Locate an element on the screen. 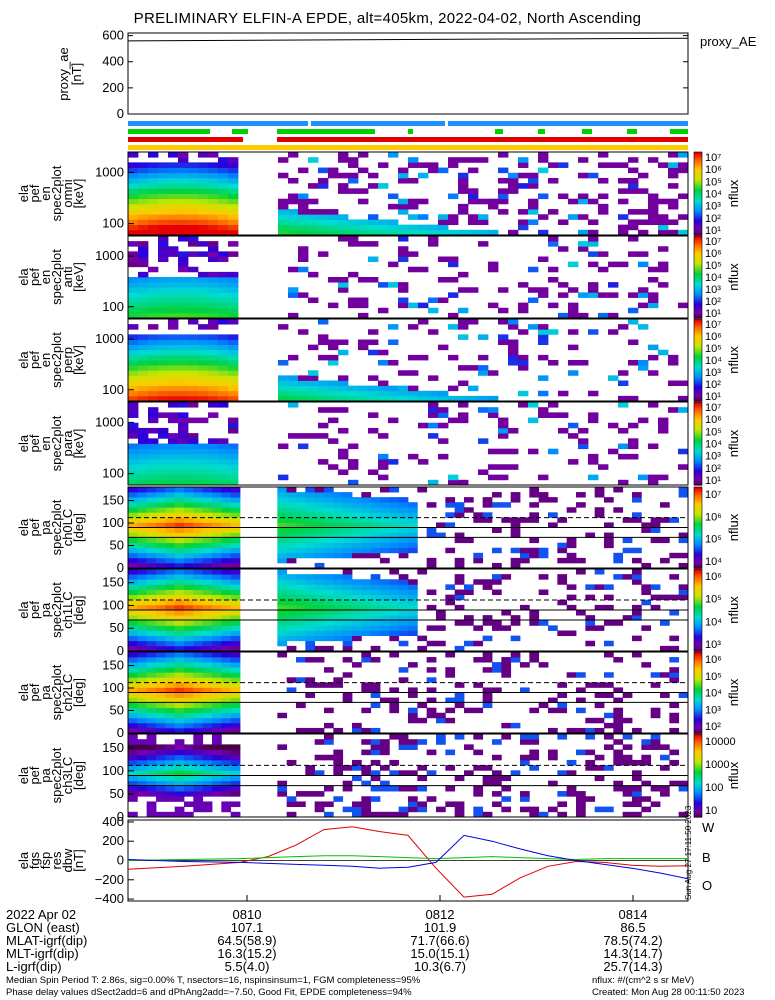  energy-spectrum-panel-3-label: perp is located at coordinates (67, 360).